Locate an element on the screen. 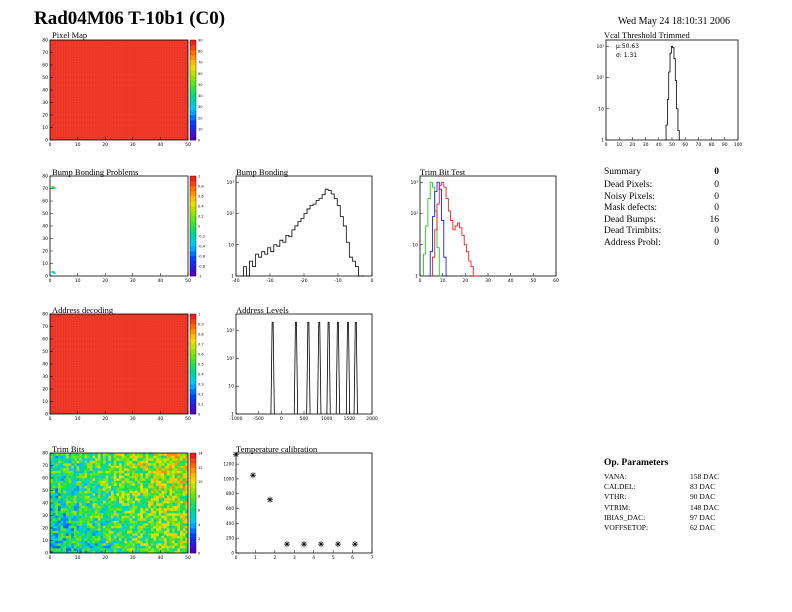 This screenshot has width=792, height=612. op-param-value: 158 DAC is located at coordinates (704, 476).